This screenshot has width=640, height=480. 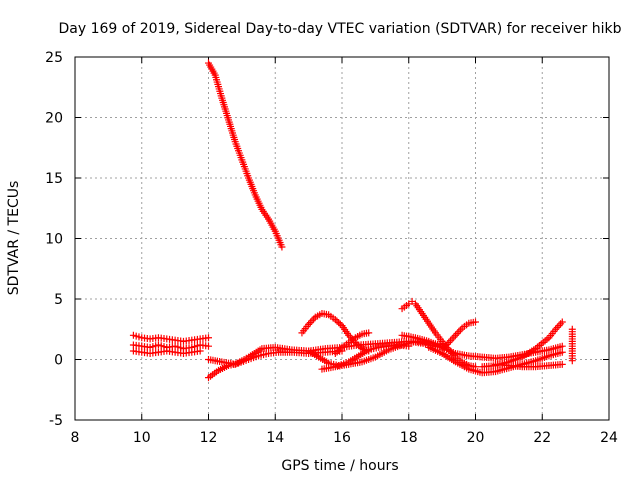 What do you see at coordinates (476, 438) in the screenshot?
I see `x-tick-label: 20` at bounding box center [476, 438].